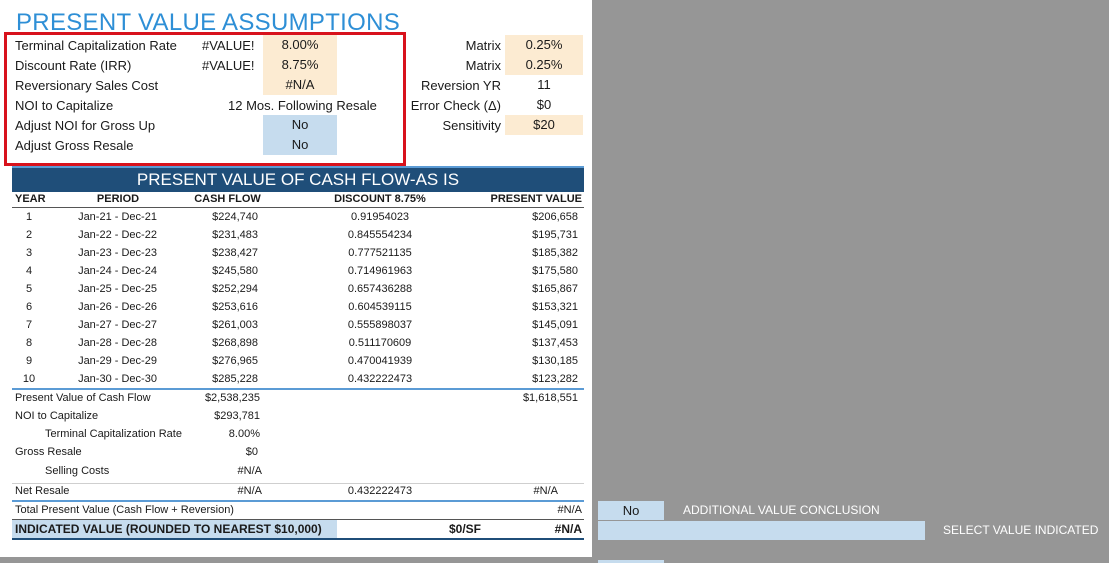 The width and height of the screenshot is (1109, 563). What do you see at coordinates (380, 325) in the screenshot?
I see `row-discount: 0.555898037` at bounding box center [380, 325].